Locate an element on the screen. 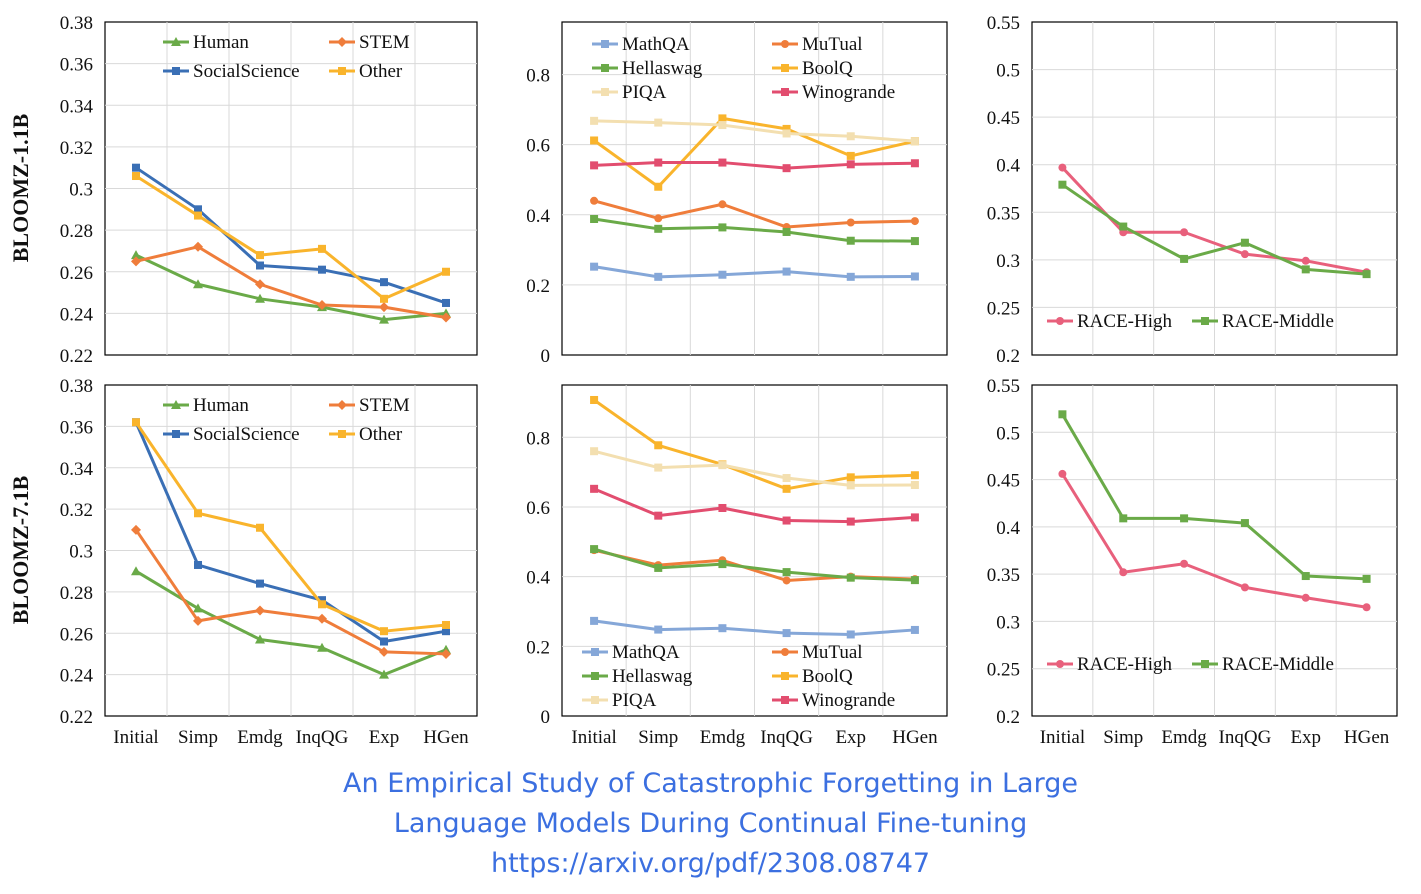 This screenshot has width=1421, height=894. legend-item-socialscience: SocialScience is located at coordinates (231, 434).